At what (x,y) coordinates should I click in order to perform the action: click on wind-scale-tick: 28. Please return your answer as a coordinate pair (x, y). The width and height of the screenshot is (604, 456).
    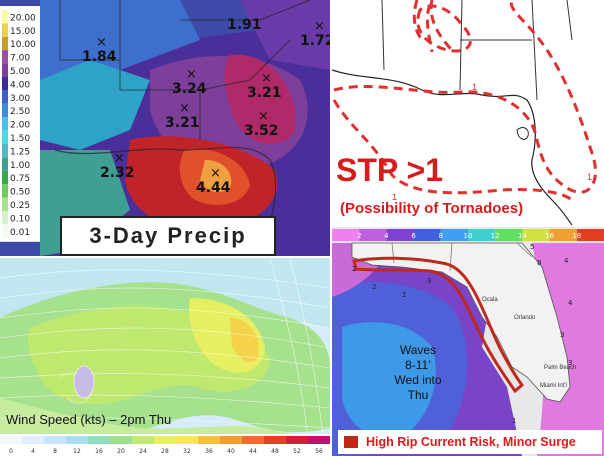
    Looking at the image, I should click on (165, 451).